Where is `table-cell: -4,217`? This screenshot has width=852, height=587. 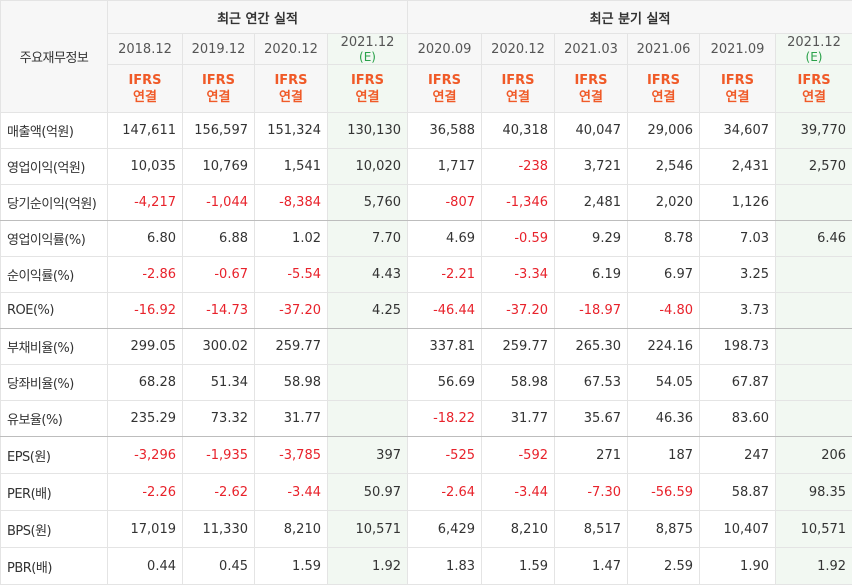
table-cell: -4,217 is located at coordinates (145, 202).